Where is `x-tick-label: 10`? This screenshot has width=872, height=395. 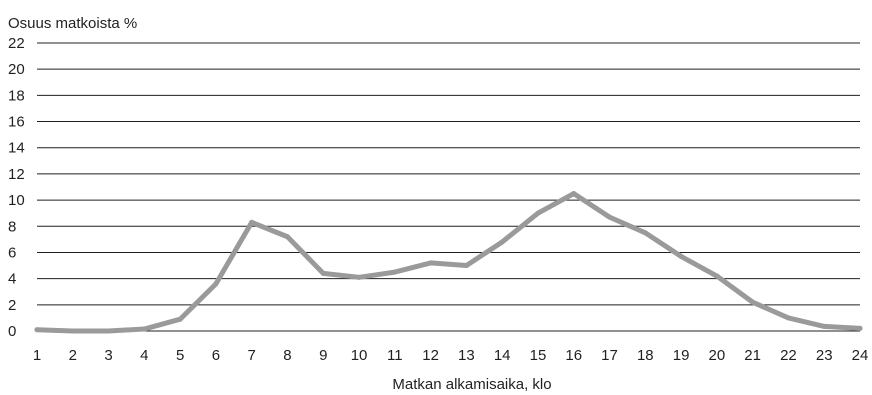 x-tick-label: 10 is located at coordinates (359, 355).